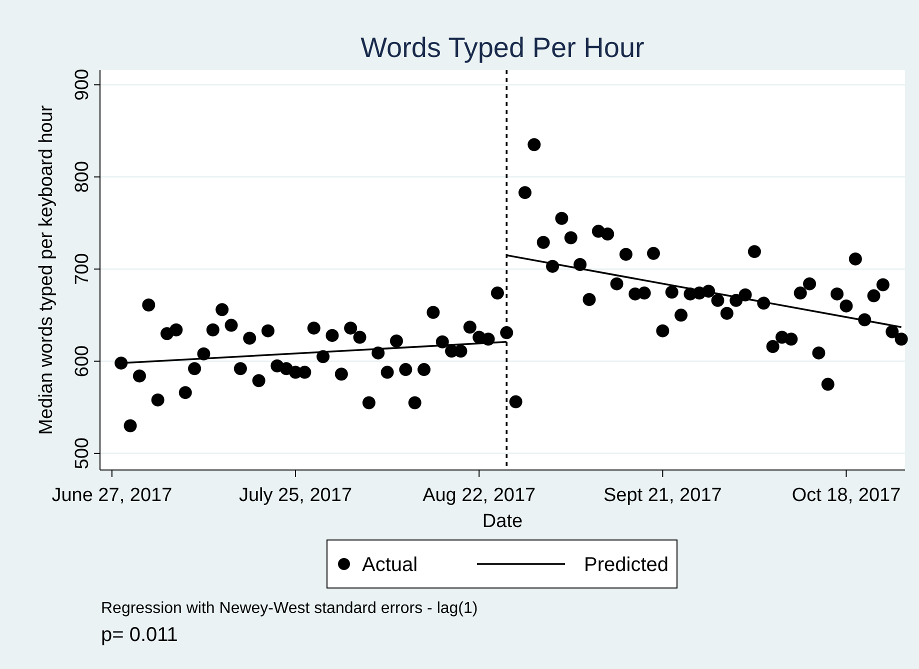 Image resolution: width=919 pixels, height=669 pixels. Describe the element at coordinates (112, 495) in the screenshot. I see `x-tick-label: June 27, 2017` at that location.